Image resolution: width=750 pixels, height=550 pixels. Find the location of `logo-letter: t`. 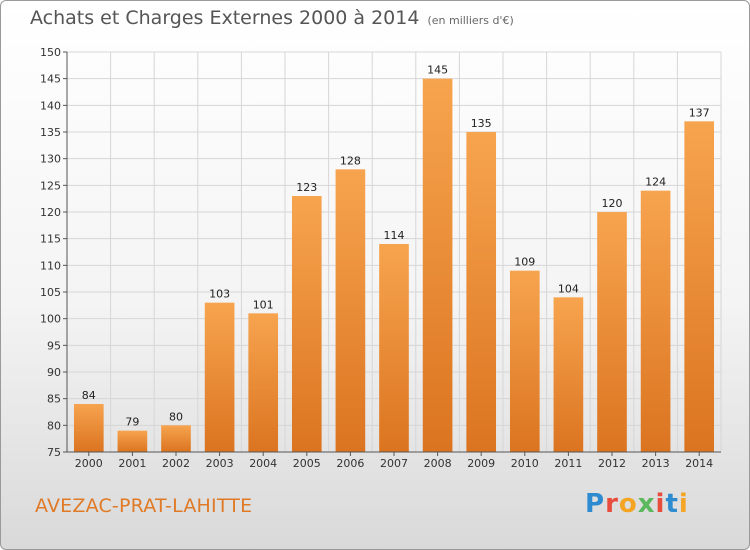

logo-letter: t is located at coordinates (672, 504).